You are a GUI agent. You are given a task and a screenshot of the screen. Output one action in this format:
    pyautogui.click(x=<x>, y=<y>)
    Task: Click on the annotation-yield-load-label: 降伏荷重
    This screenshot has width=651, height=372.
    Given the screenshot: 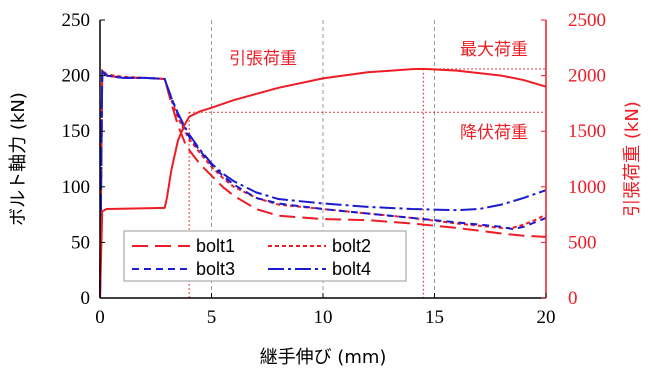 What is the action you would take?
    pyautogui.click(x=494, y=131)
    